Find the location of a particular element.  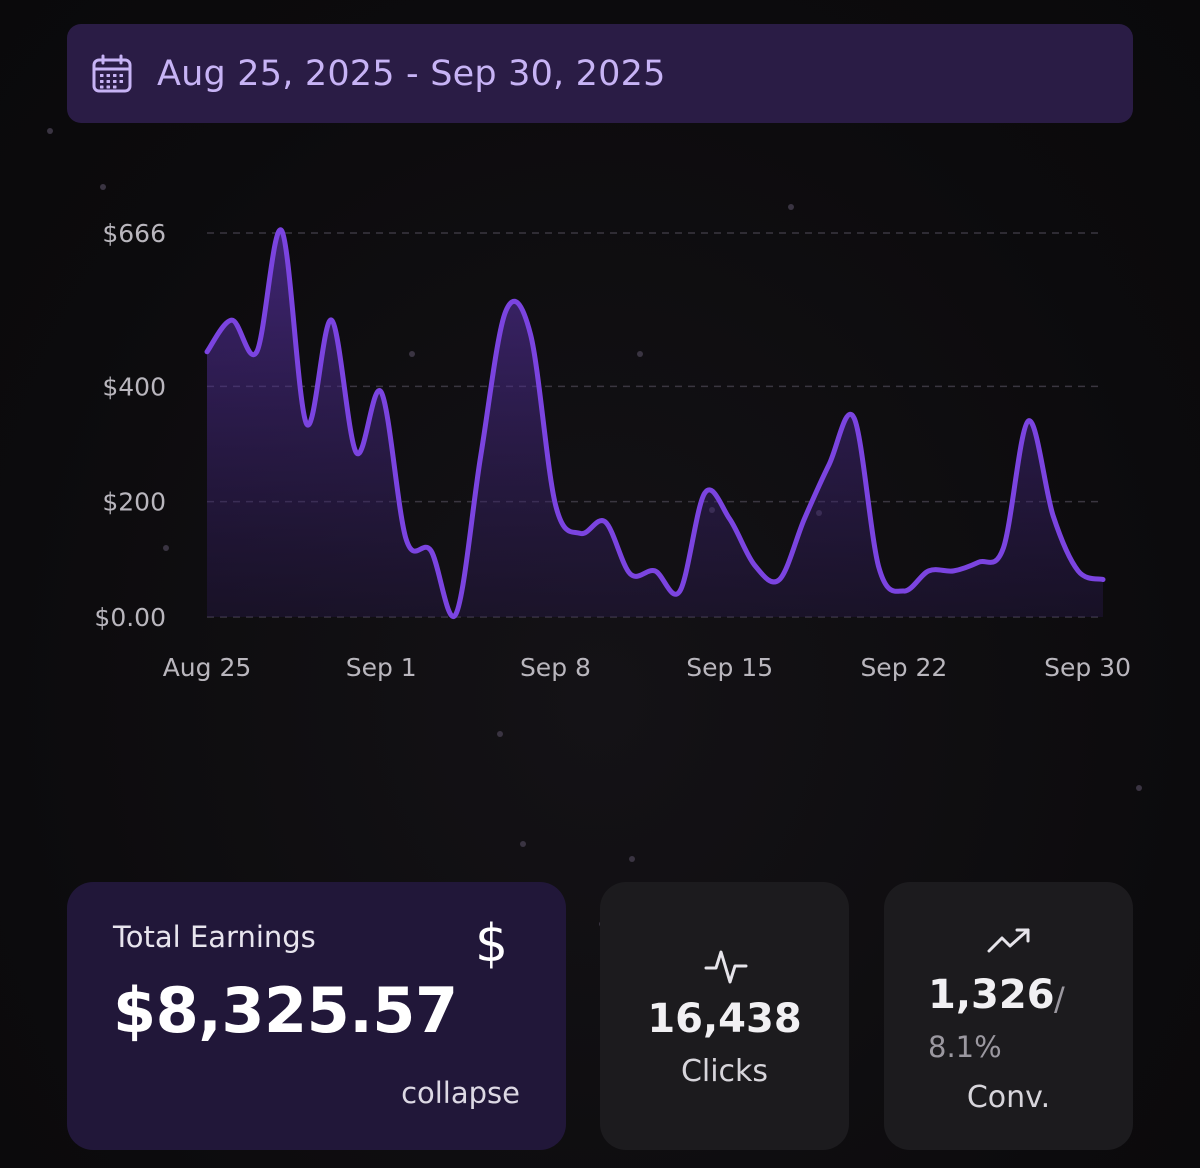

trending-up-icon is located at coordinates (1008, 940).